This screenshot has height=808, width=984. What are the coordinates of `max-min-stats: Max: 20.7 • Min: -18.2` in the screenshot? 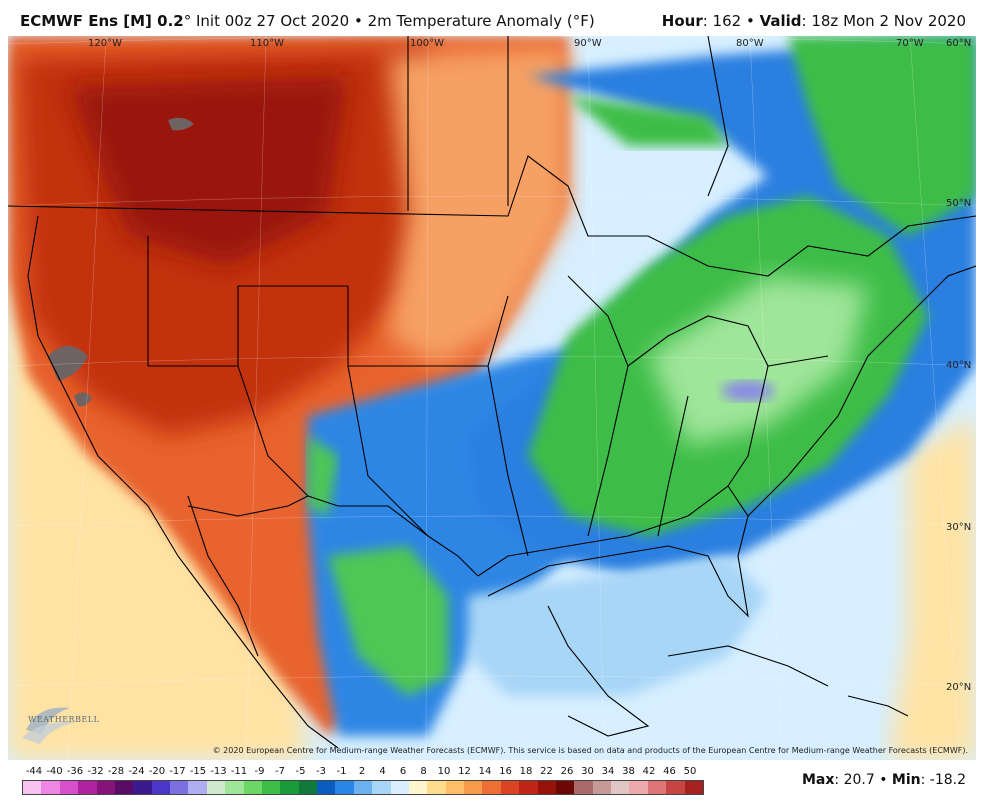 It's located at (884, 780).